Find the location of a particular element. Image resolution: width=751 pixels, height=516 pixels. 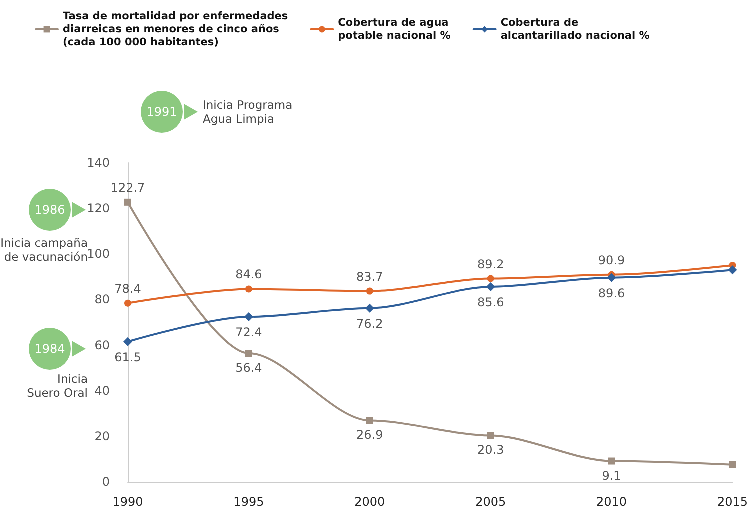

circle-badge: 1984 is located at coordinates (50, 349).